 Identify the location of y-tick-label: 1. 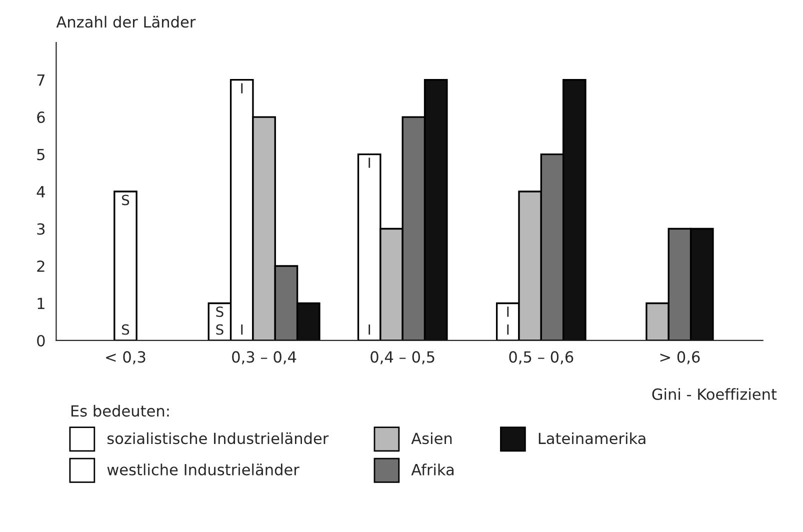
(41, 304).